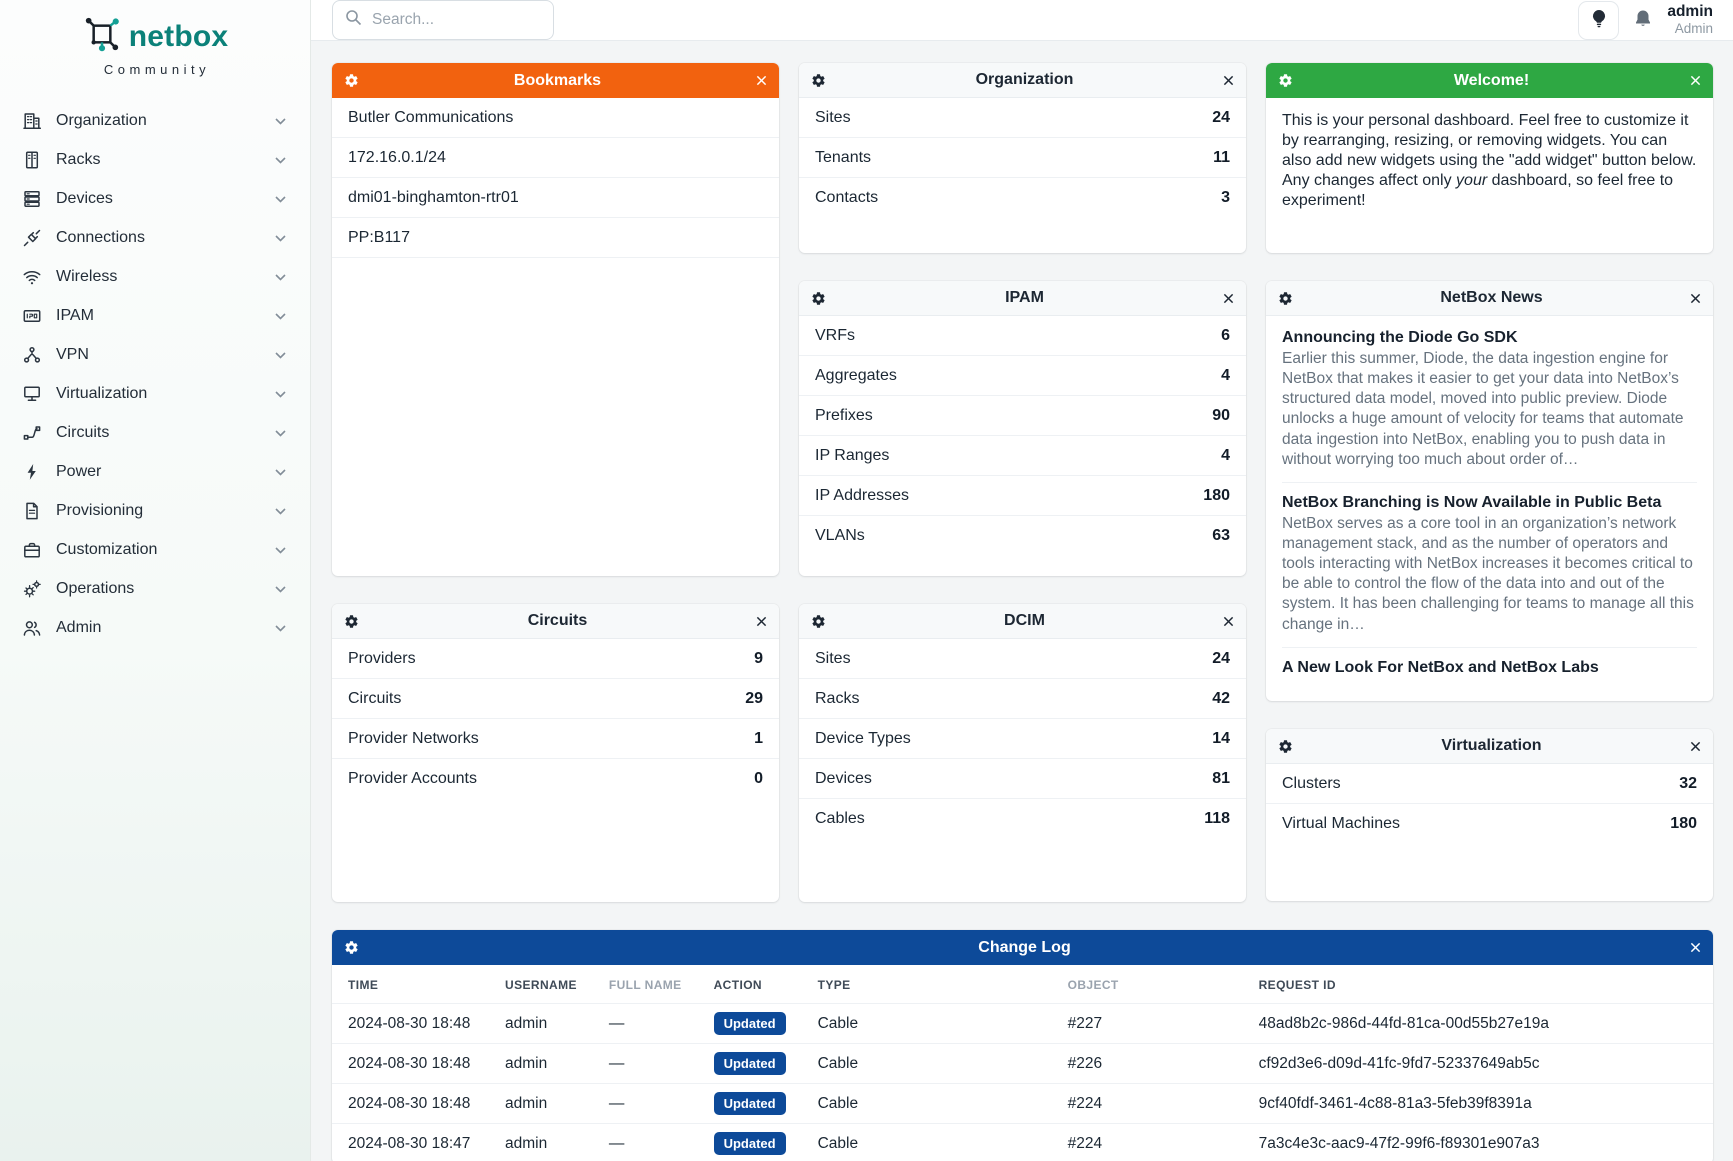 This screenshot has width=1733, height=1161. I want to click on sidebar-item-circuits: Circuits, so click(155, 432).